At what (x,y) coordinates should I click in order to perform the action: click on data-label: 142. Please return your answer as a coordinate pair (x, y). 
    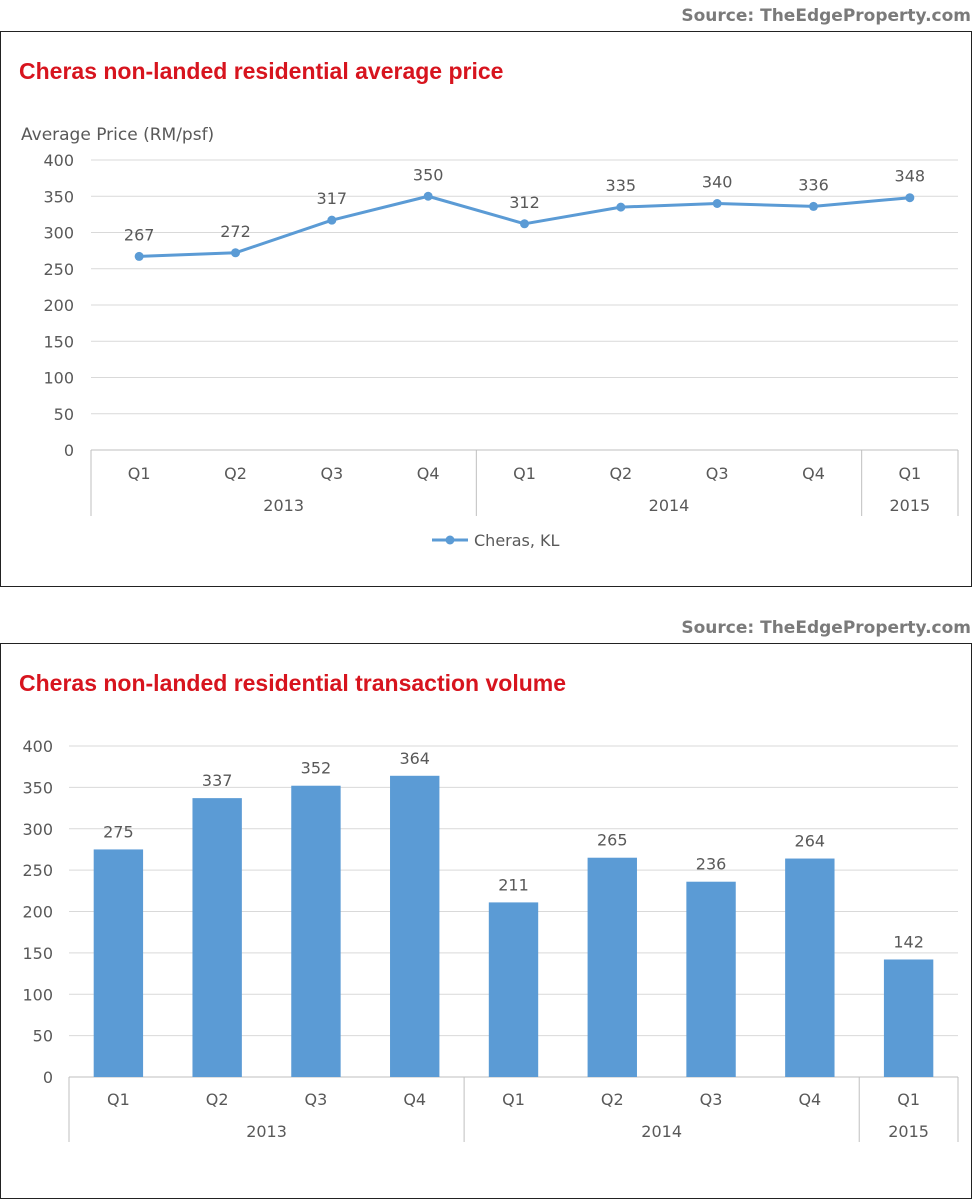
    Looking at the image, I should click on (908, 941).